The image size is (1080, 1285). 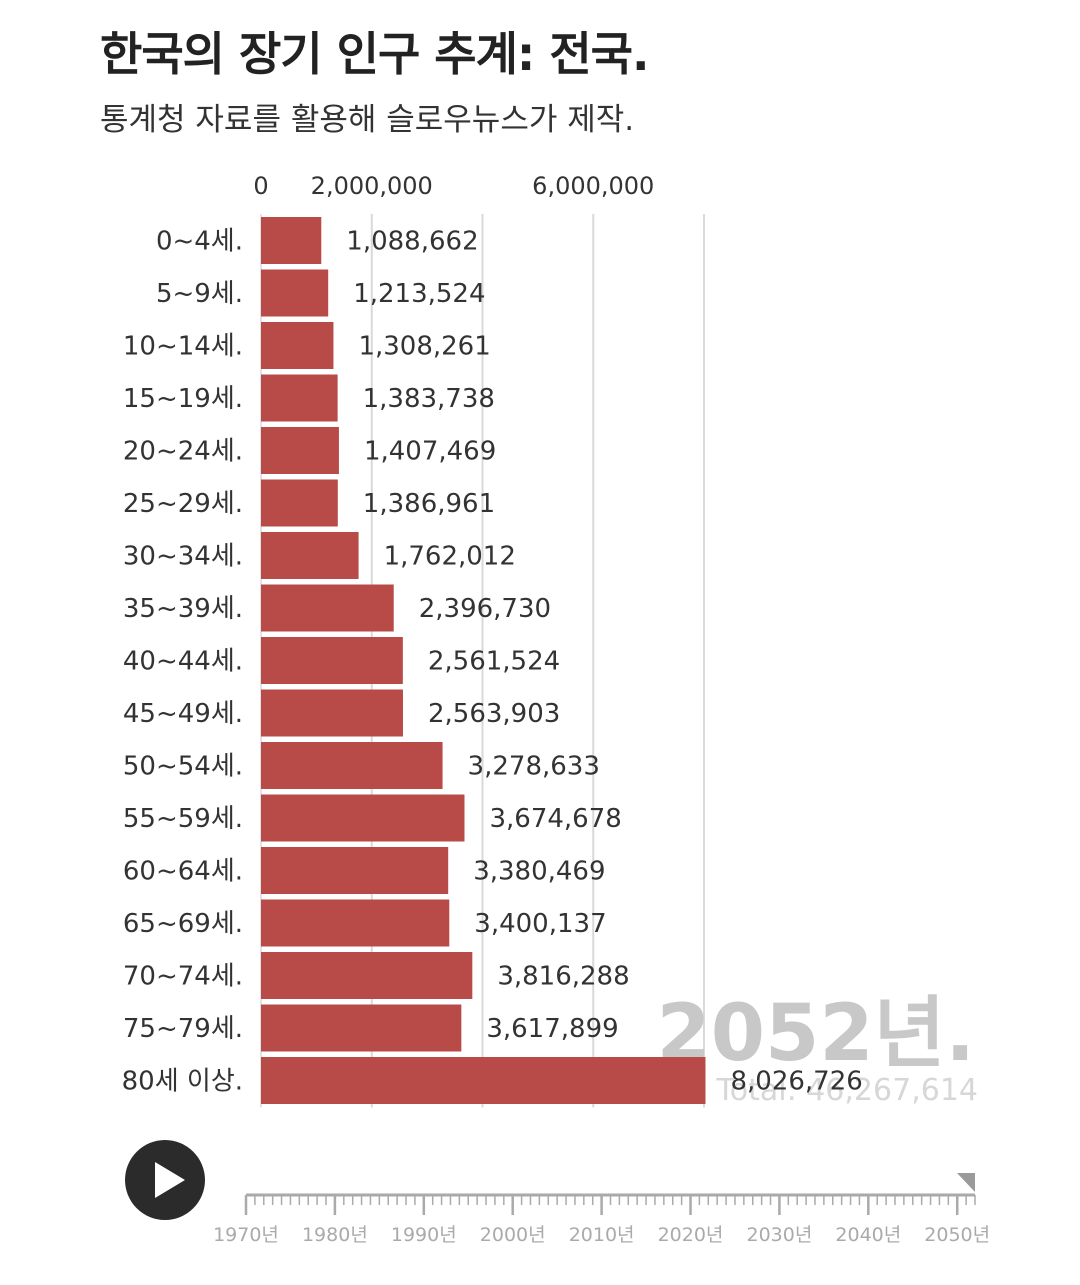 I want to click on value-label-16: 8,026,726, so click(x=796, y=1082).